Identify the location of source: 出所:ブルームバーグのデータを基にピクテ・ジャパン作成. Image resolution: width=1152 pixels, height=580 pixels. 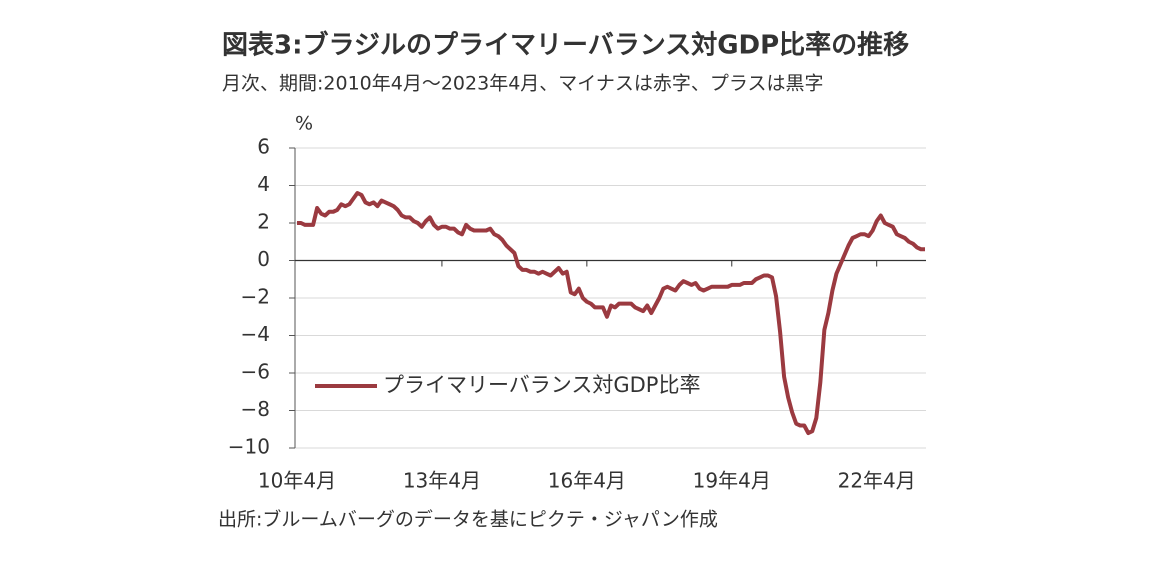
(468, 519).